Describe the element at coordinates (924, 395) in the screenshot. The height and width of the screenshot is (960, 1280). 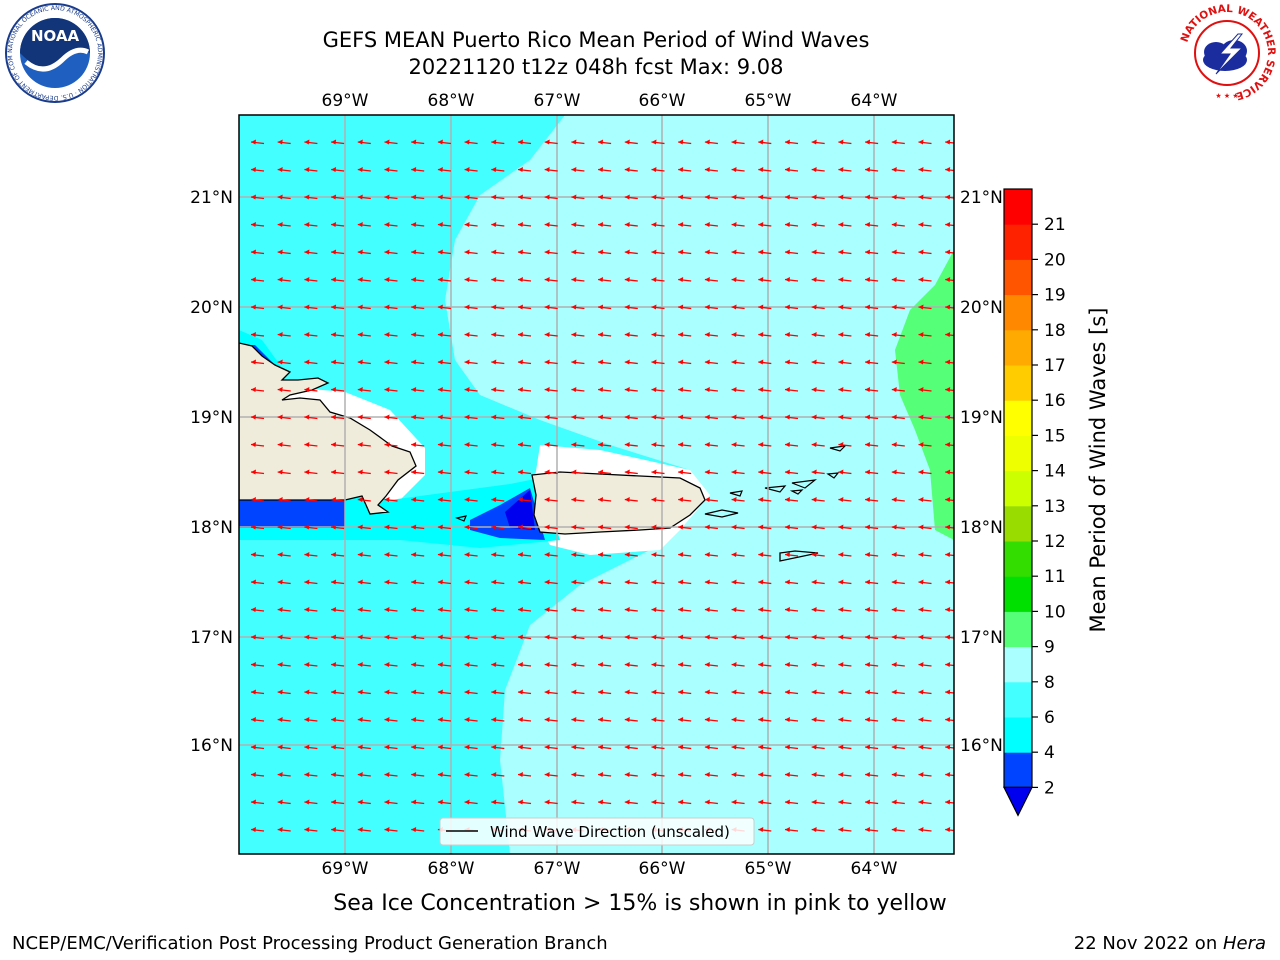
I see `period-9-10-region` at that location.